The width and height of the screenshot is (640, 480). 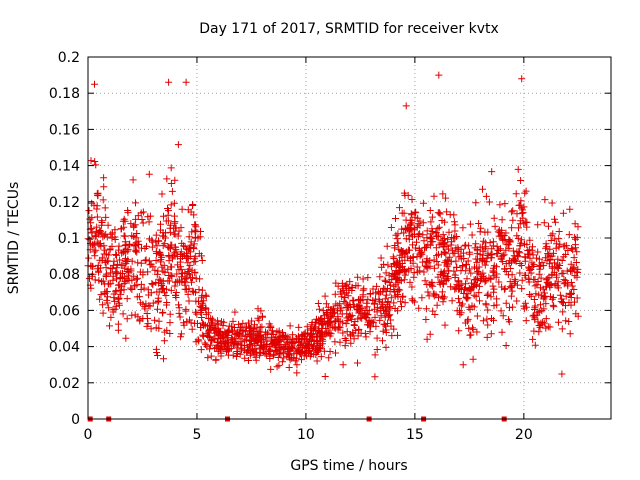 I want to click on y-tick-label: 0.16, so click(x=64, y=130).